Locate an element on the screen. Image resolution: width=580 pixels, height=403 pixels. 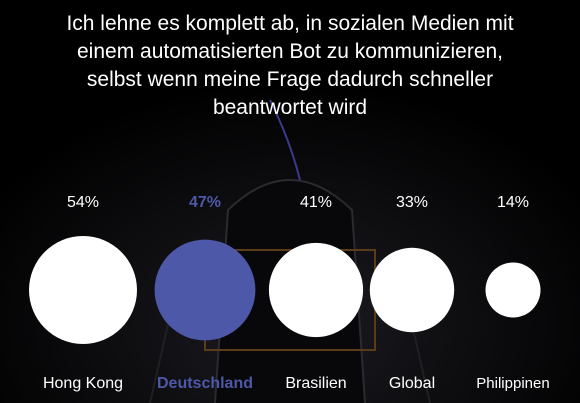
bubble-hong-kong is located at coordinates (83, 290).